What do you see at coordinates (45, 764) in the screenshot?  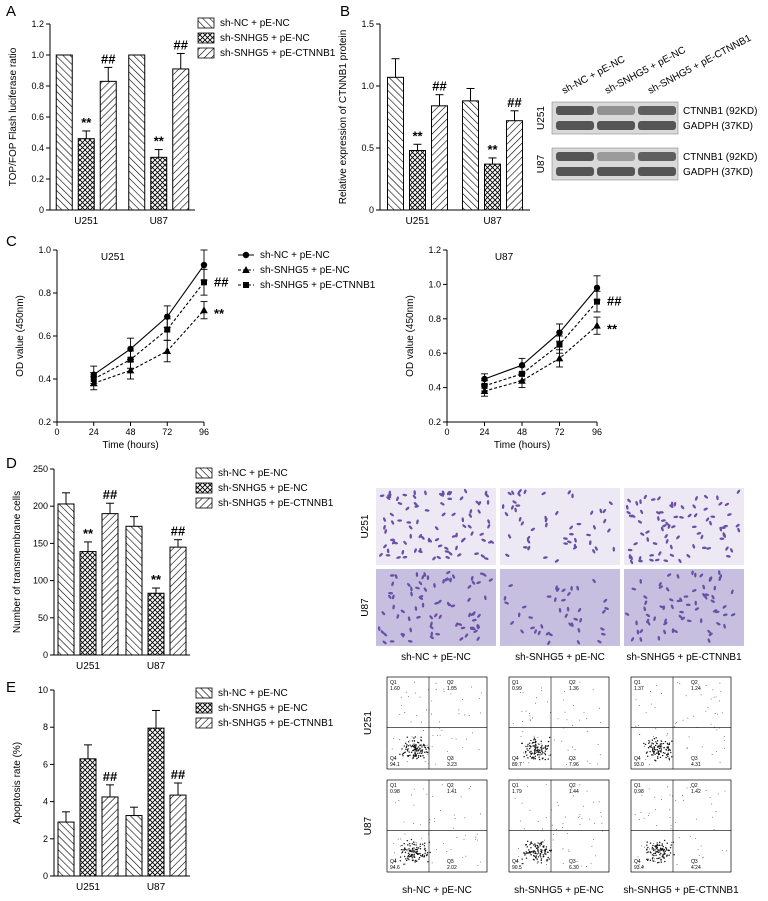 I see `y-tick-label: 6` at bounding box center [45, 764].